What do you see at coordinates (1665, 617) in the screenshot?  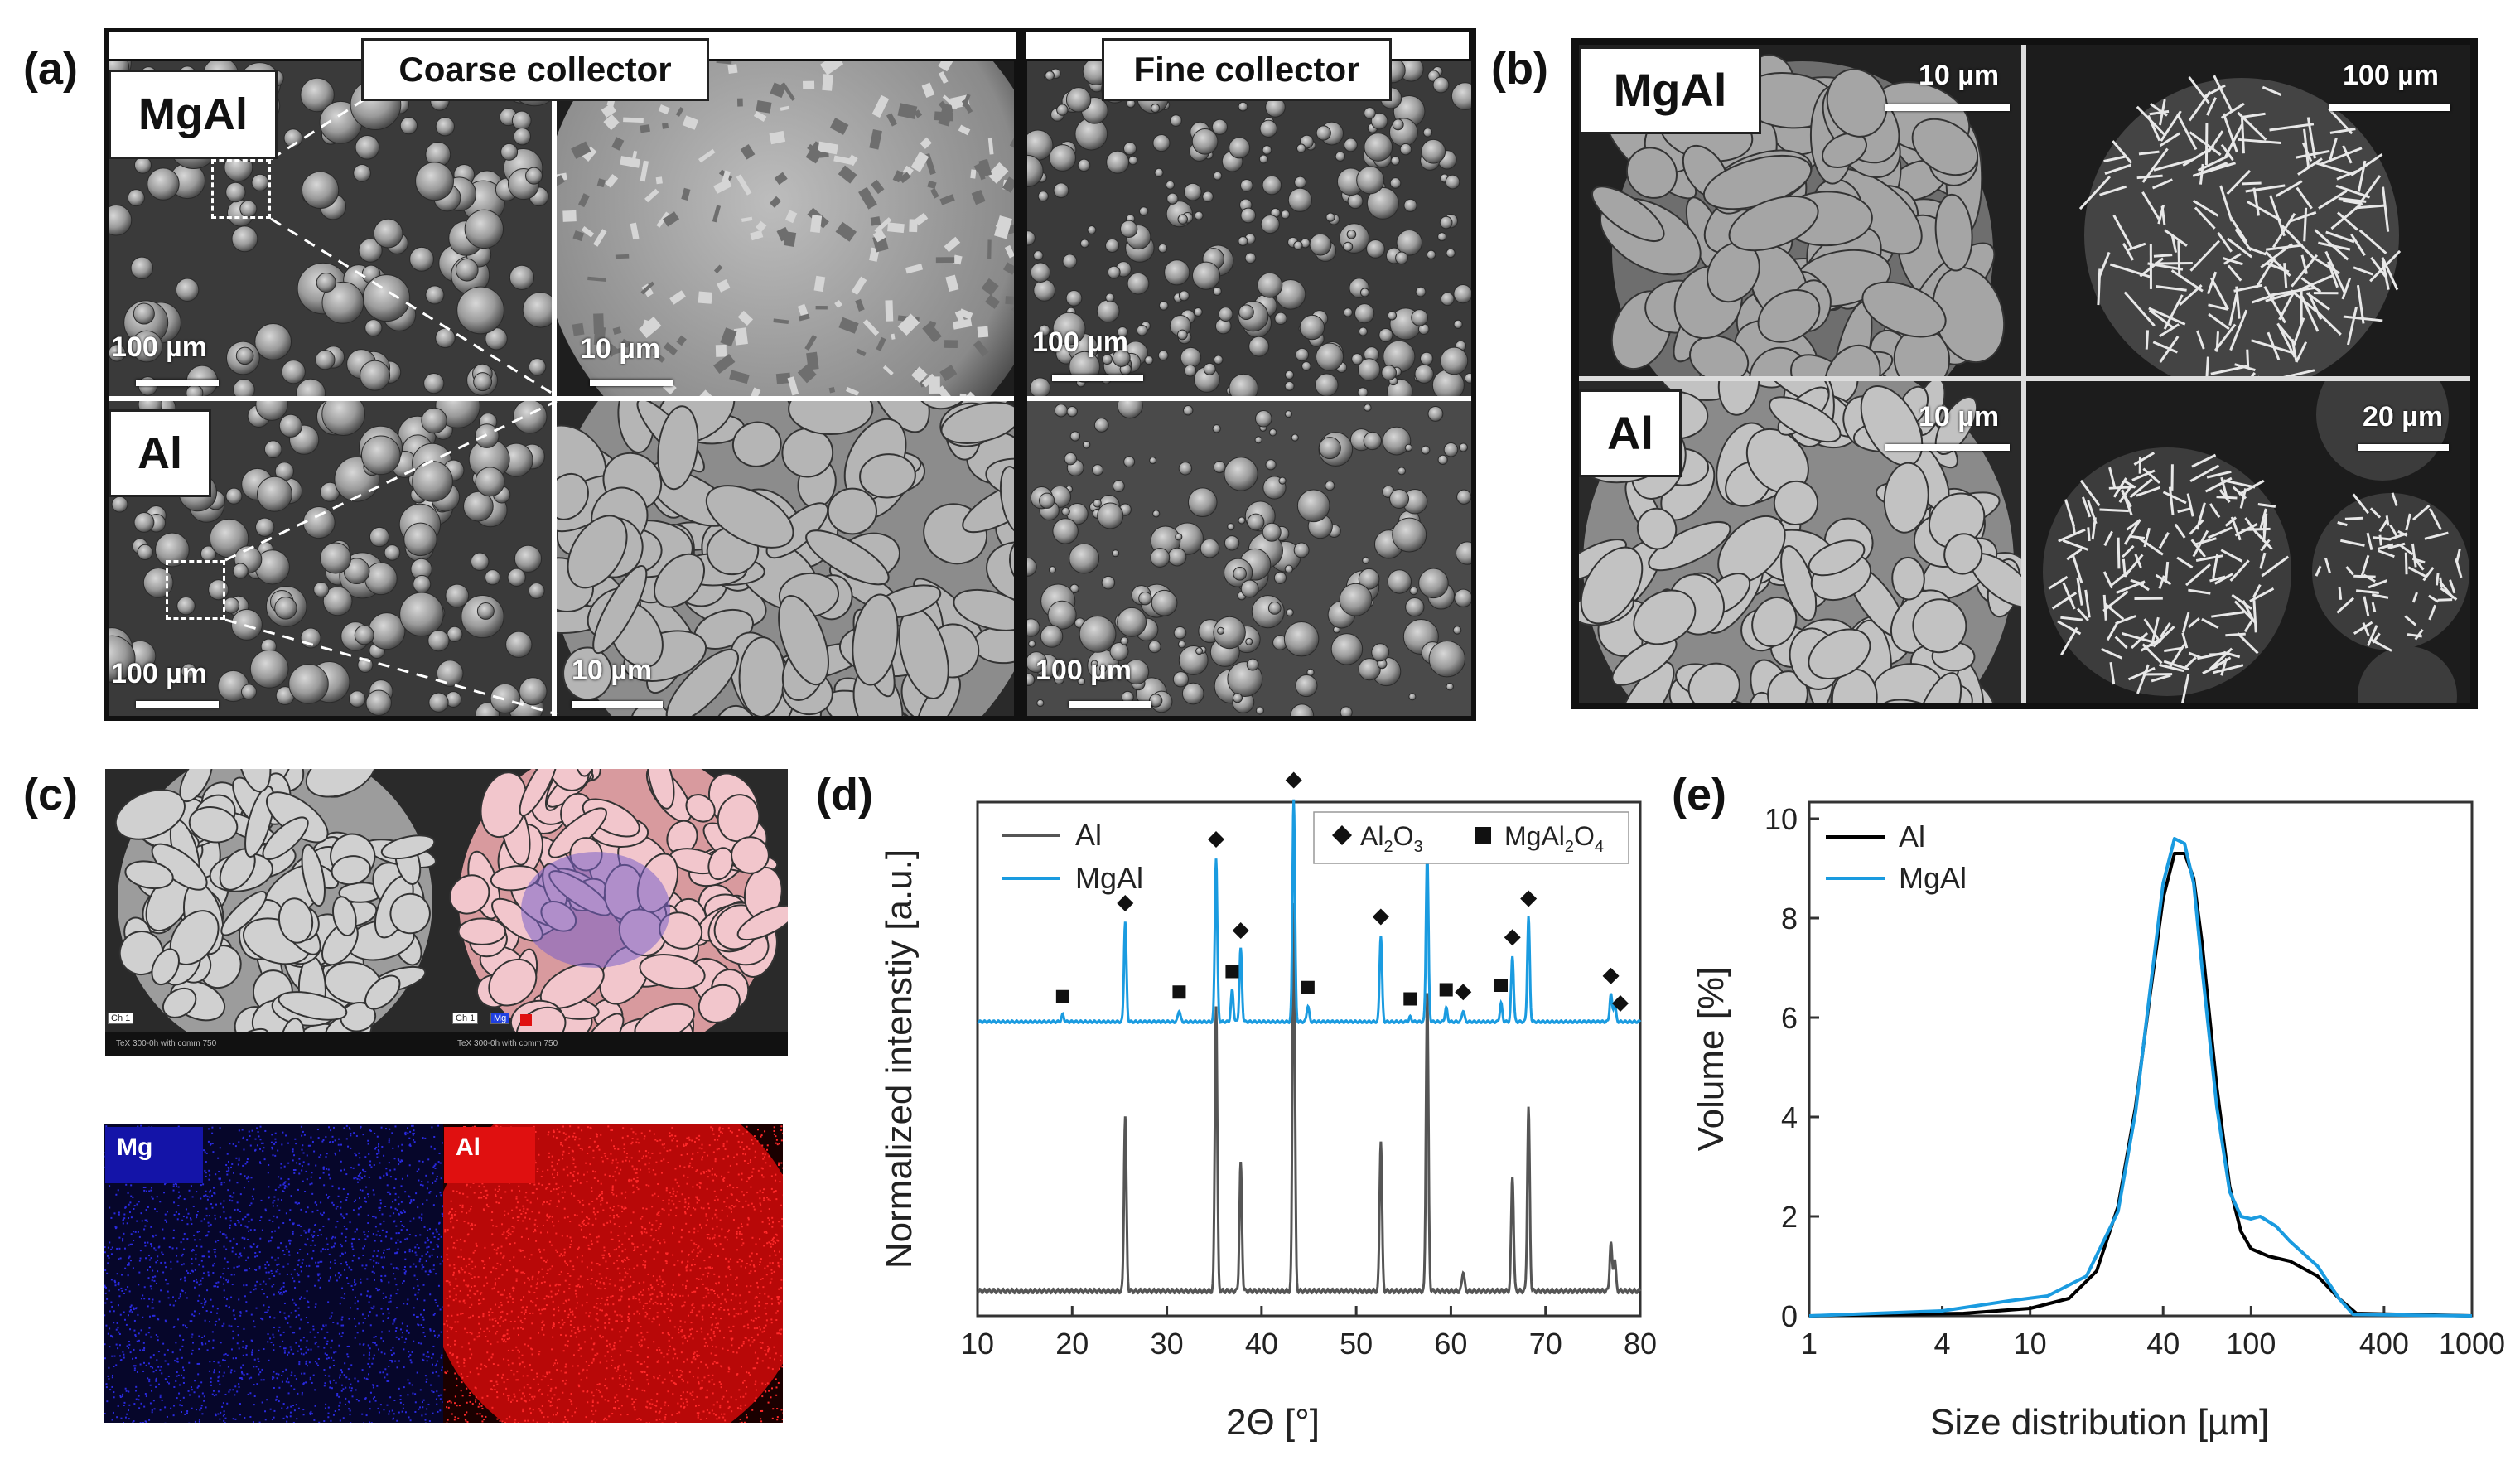 I see `platelet` at bounding box center [1665, 617].